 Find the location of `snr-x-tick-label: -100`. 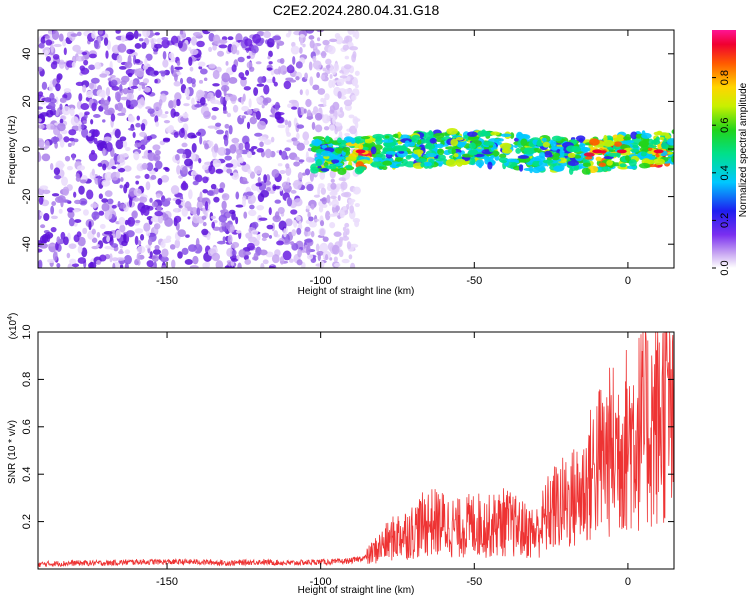

snr-x-tick-label: -100 is located at coordinates (321, 582).